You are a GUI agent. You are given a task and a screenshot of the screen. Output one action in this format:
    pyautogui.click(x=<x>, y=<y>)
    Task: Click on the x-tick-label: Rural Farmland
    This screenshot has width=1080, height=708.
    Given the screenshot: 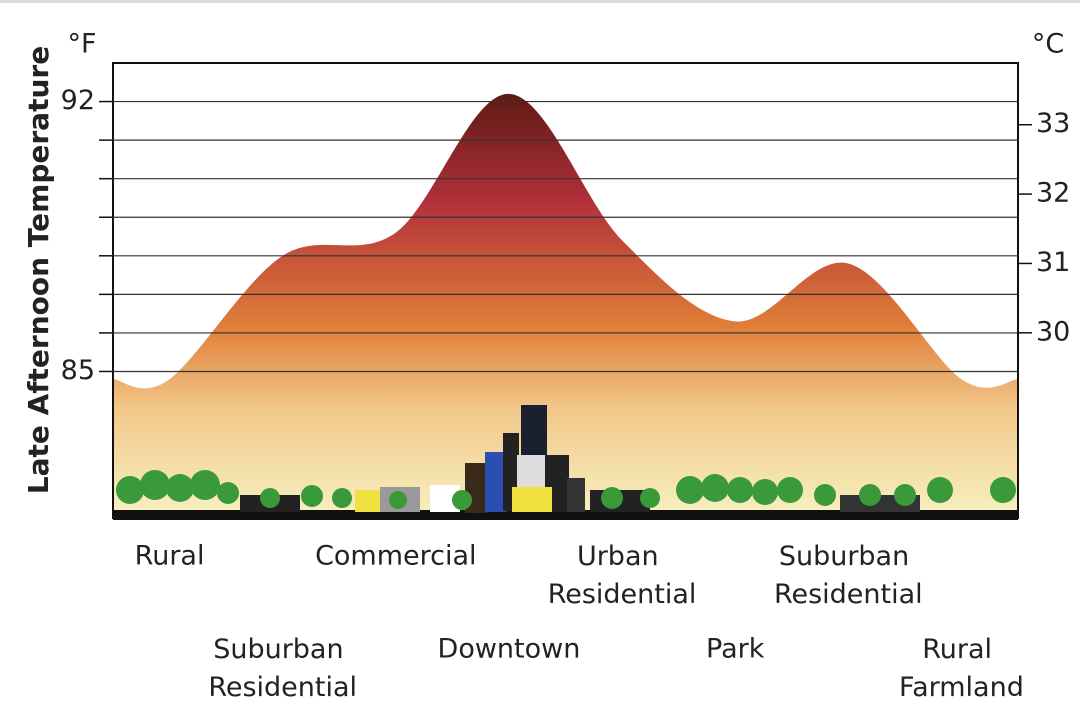 What is the action you would take?
    pyautogui.click(x=961, y=668)
    